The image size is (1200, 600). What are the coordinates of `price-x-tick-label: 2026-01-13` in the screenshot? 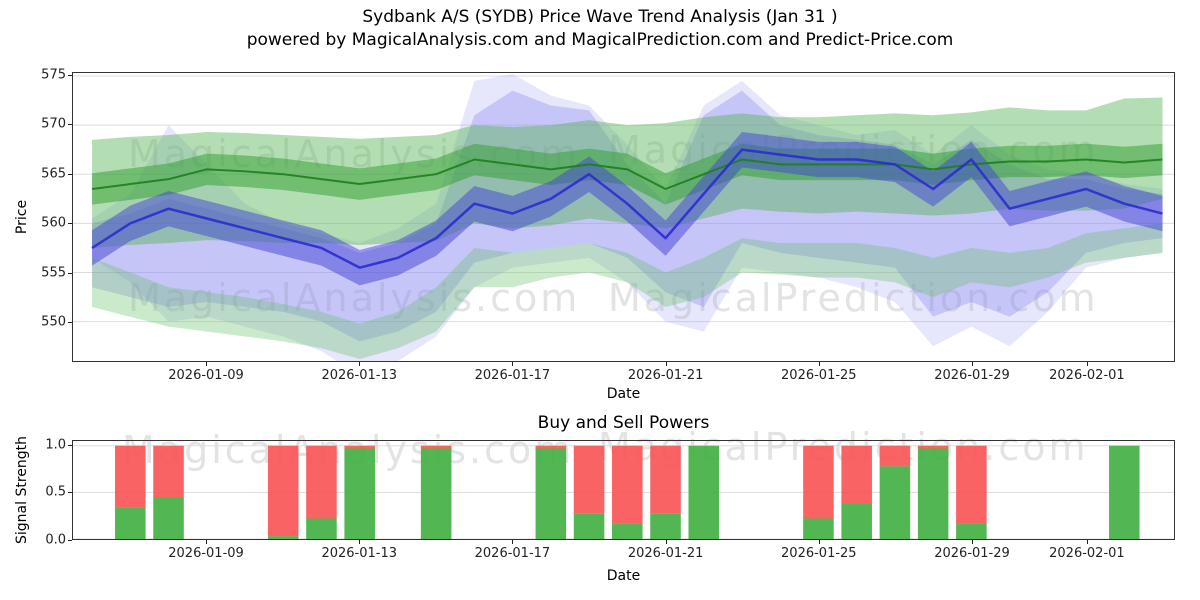 It's located at (359, 375).